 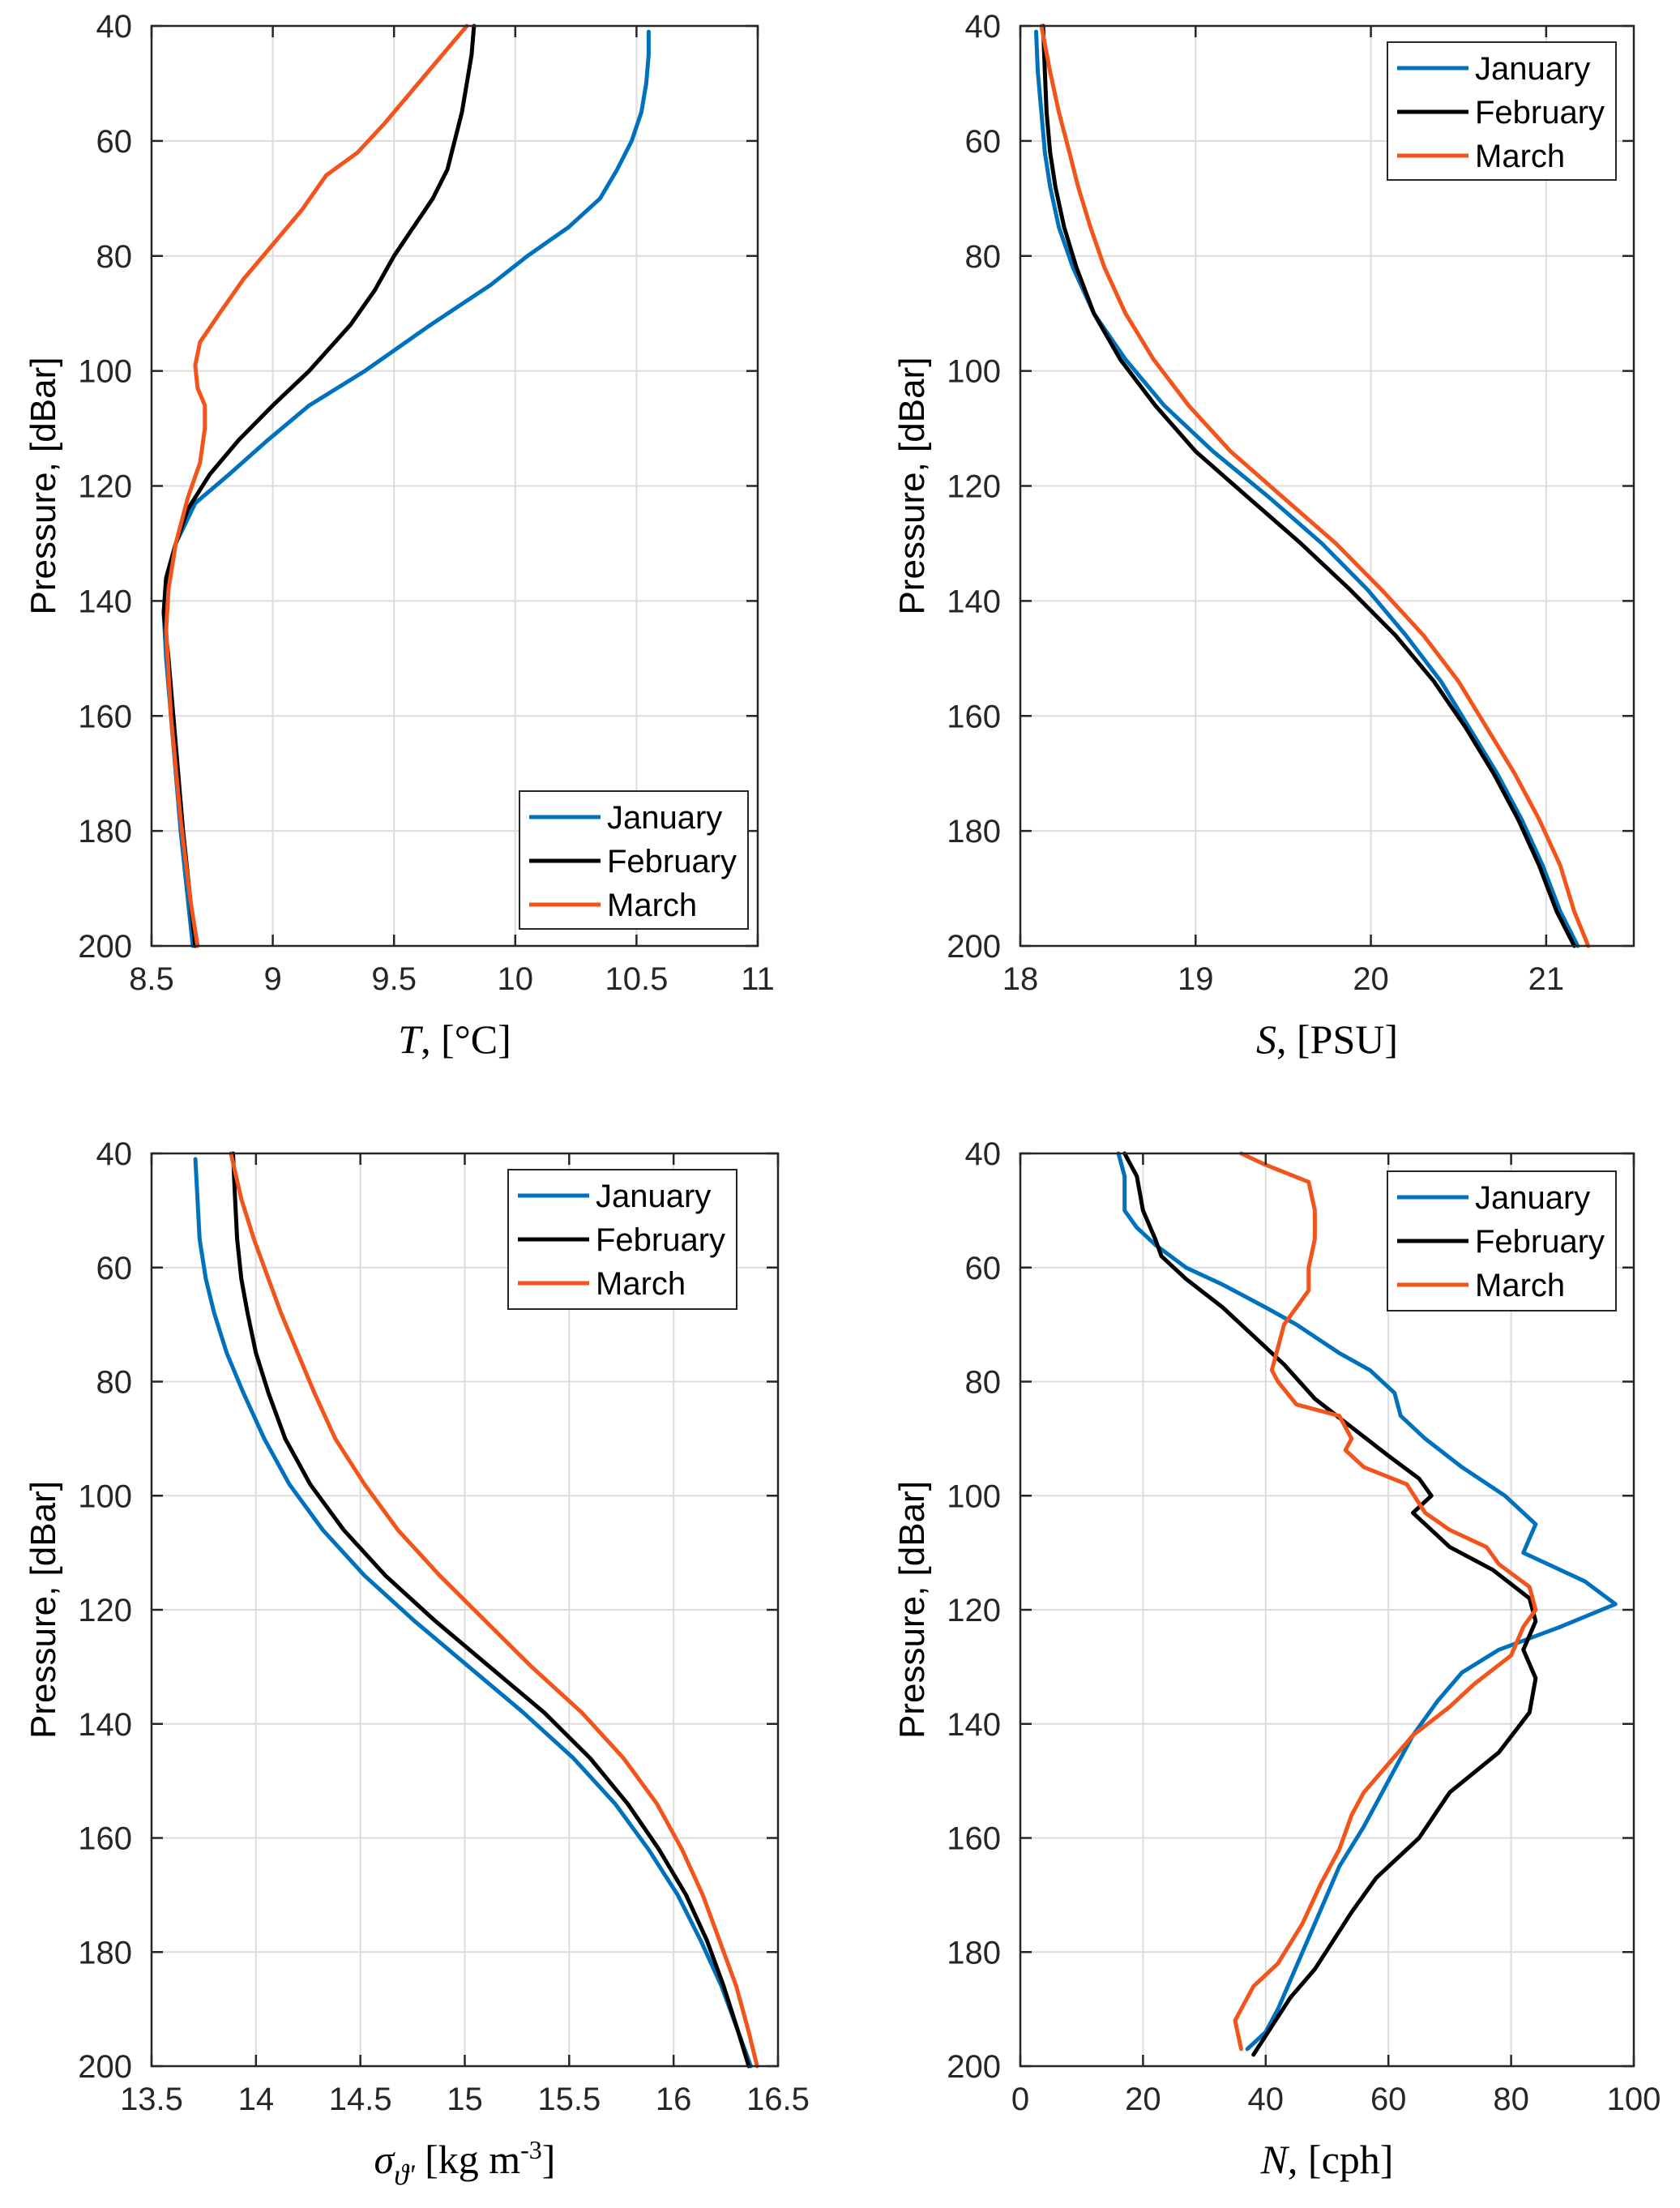 I want to click on x-tick-label: 15.5, so click(x=569, y=2099).